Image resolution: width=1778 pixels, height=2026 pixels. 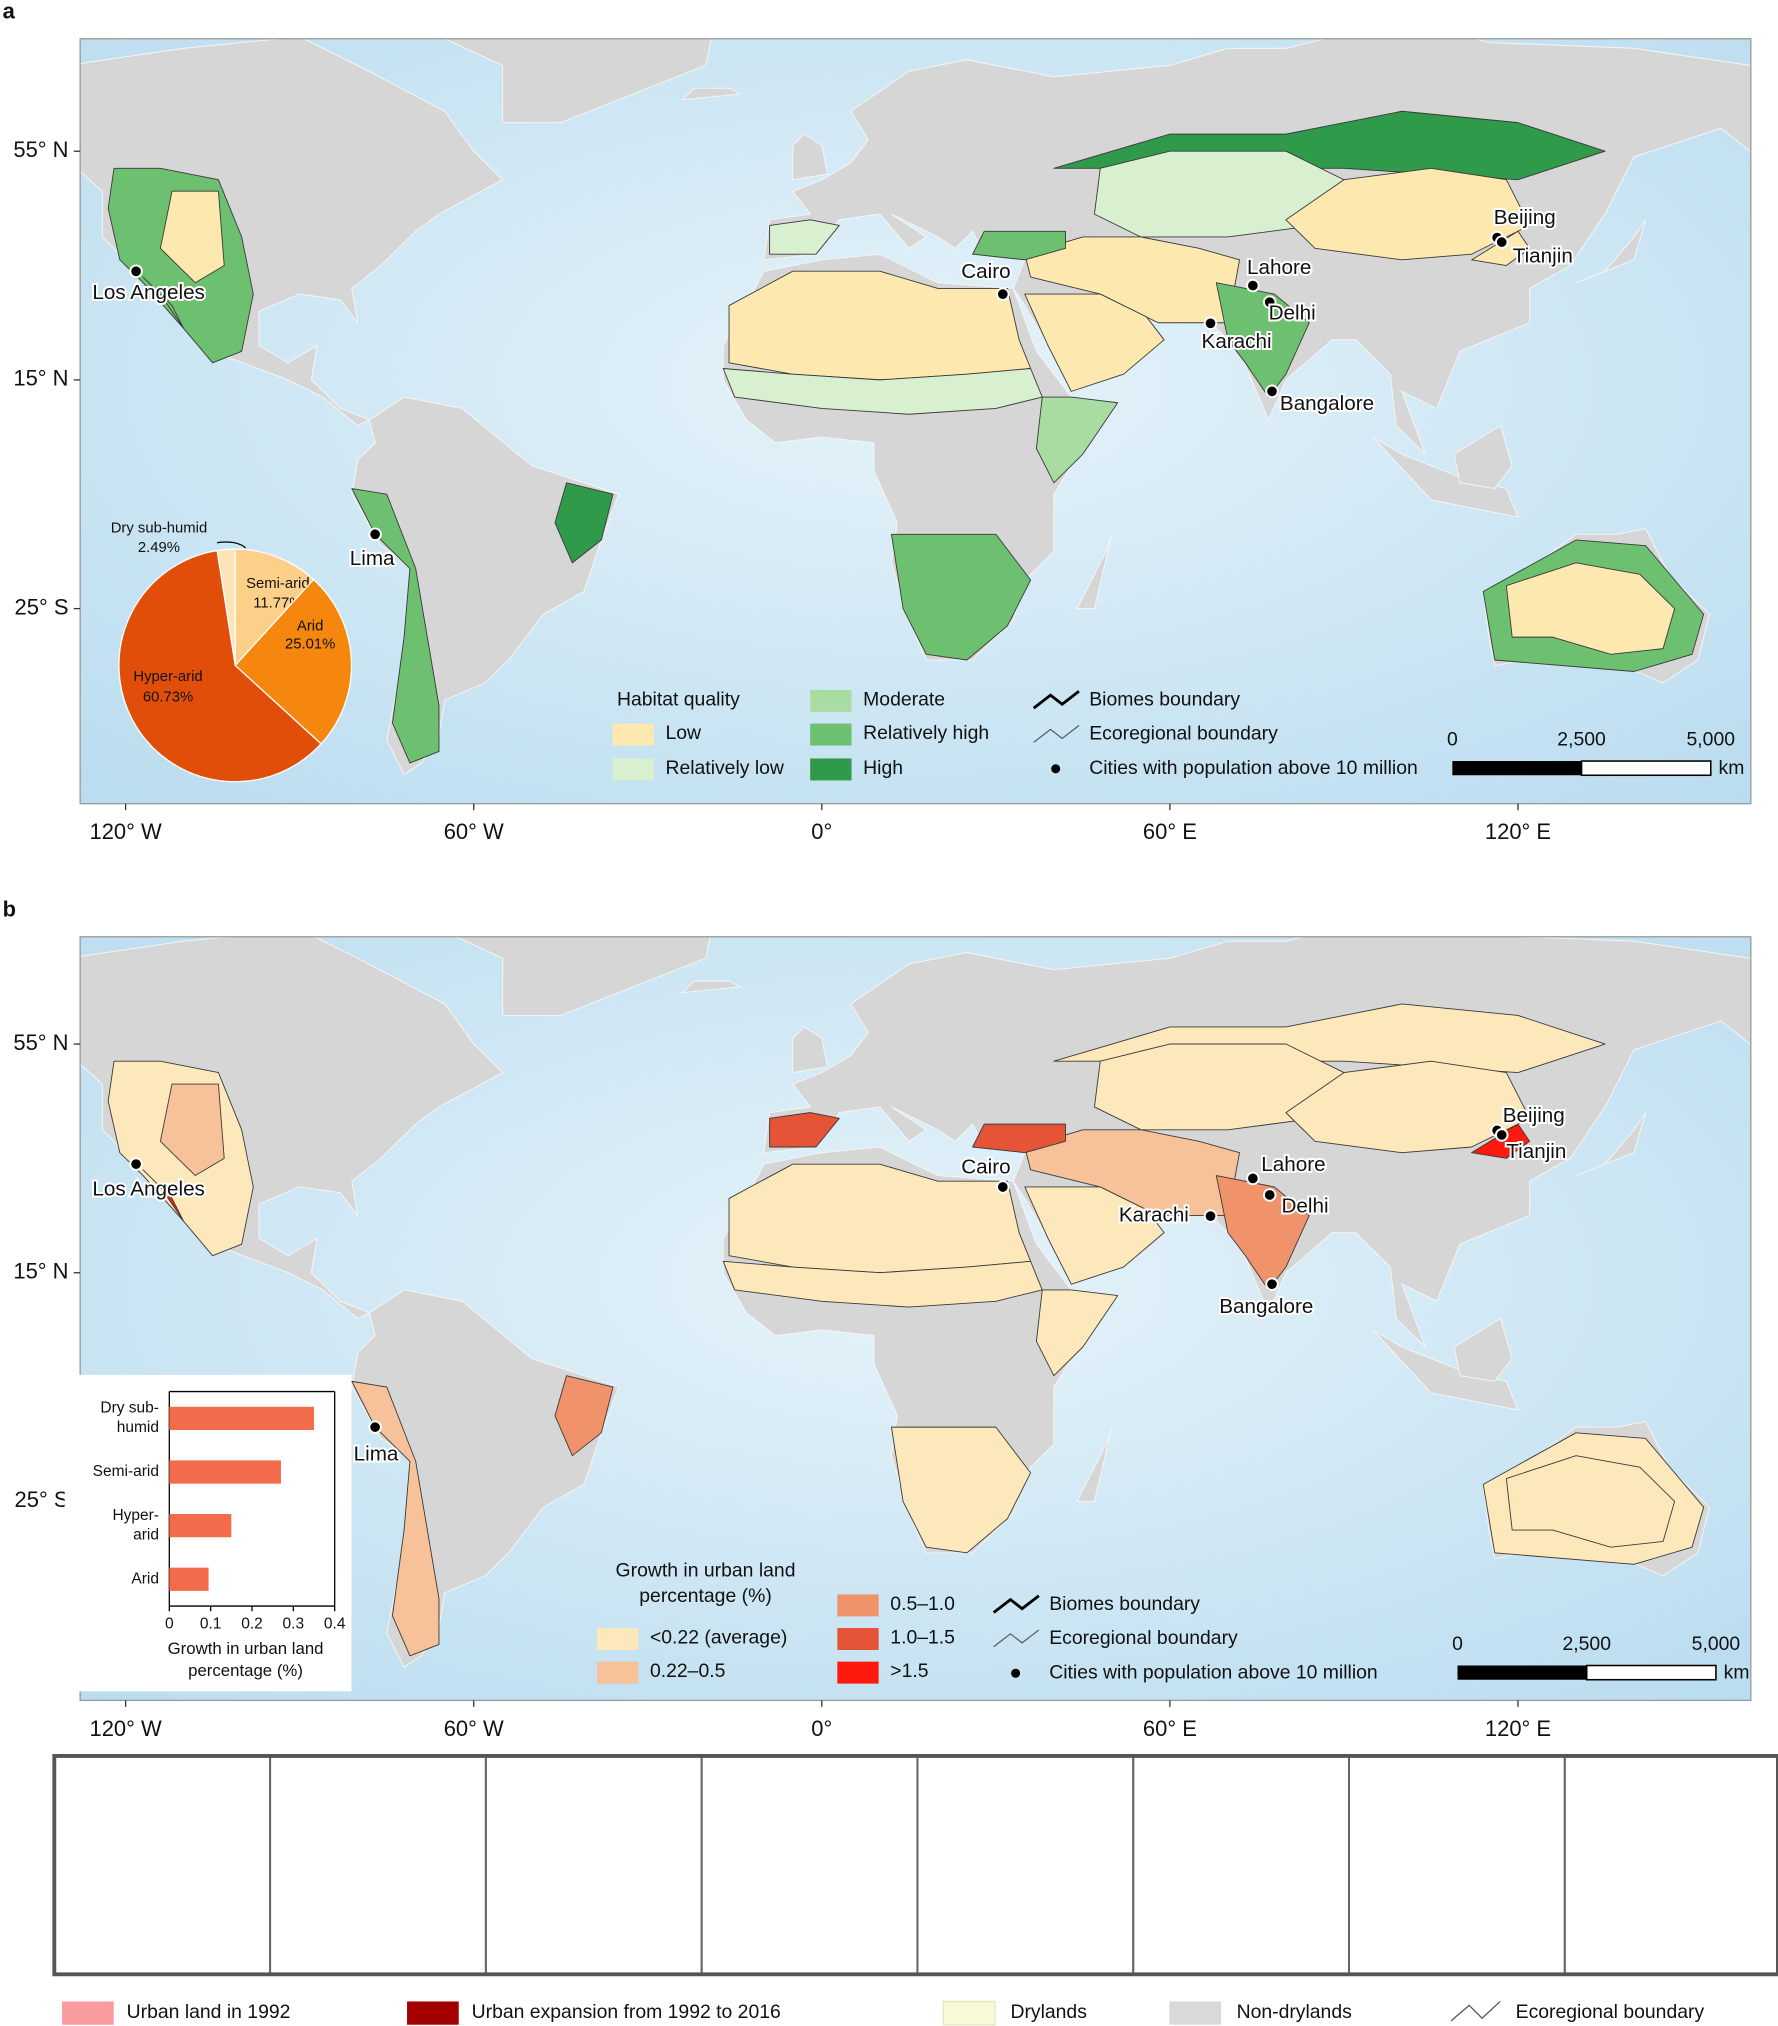 What do you see at coordinates (1056, 734) in the screenshot?
I see `ecoregion-boundary-icon` at bounding box center [1056, 734].